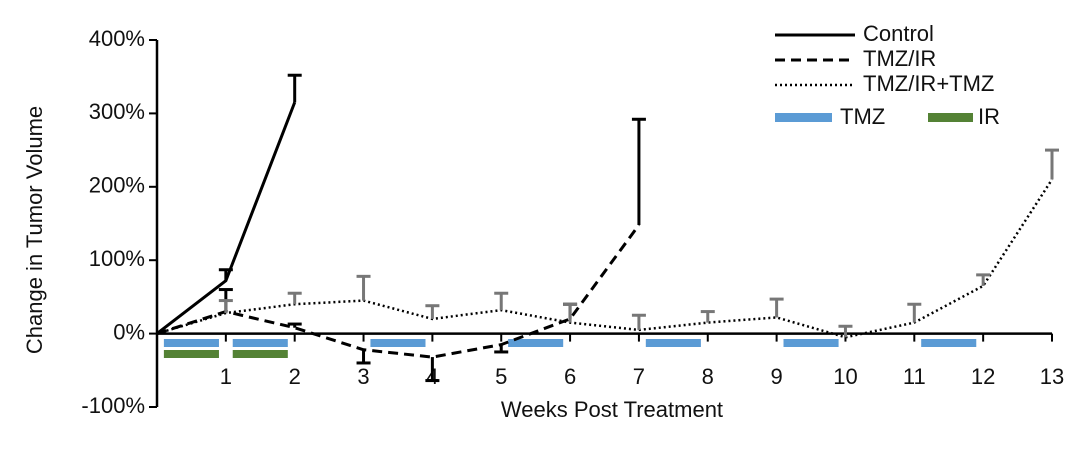 The width and height of the screenshot is (1090, 472). Describe the element at coordinates (862, 116) in the screenshot. I see `legend-label: TMZ` at that location.